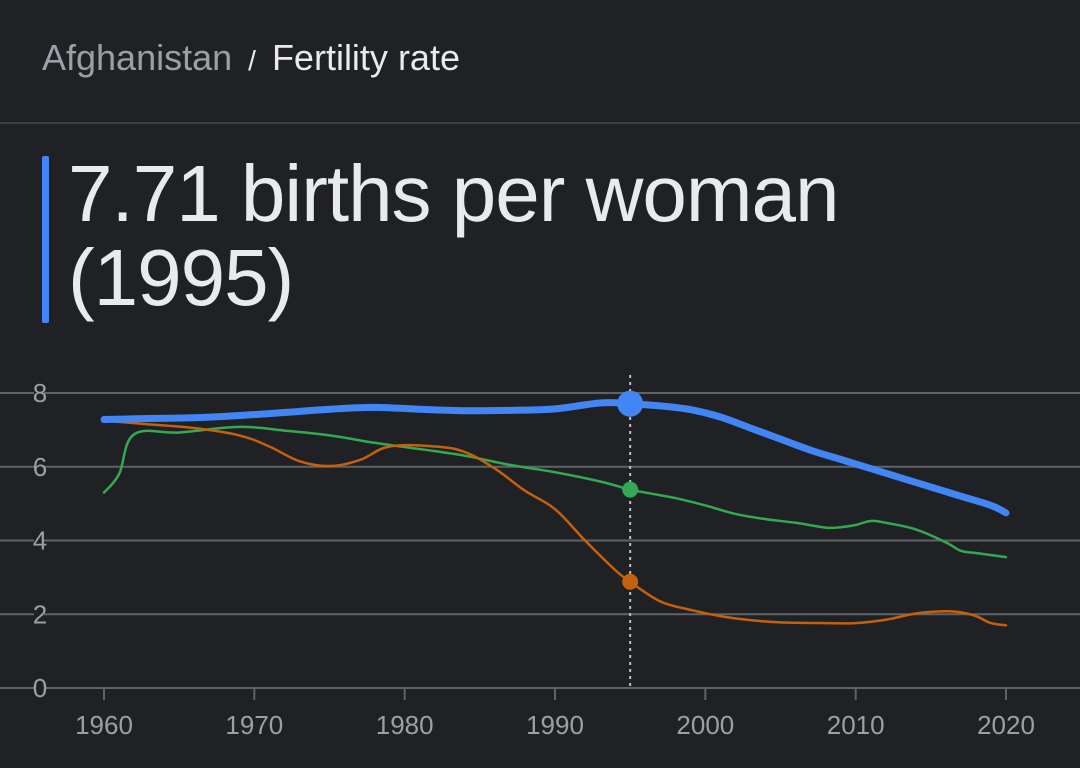  I want to click on headline-accent-bar, so click(45, 239).